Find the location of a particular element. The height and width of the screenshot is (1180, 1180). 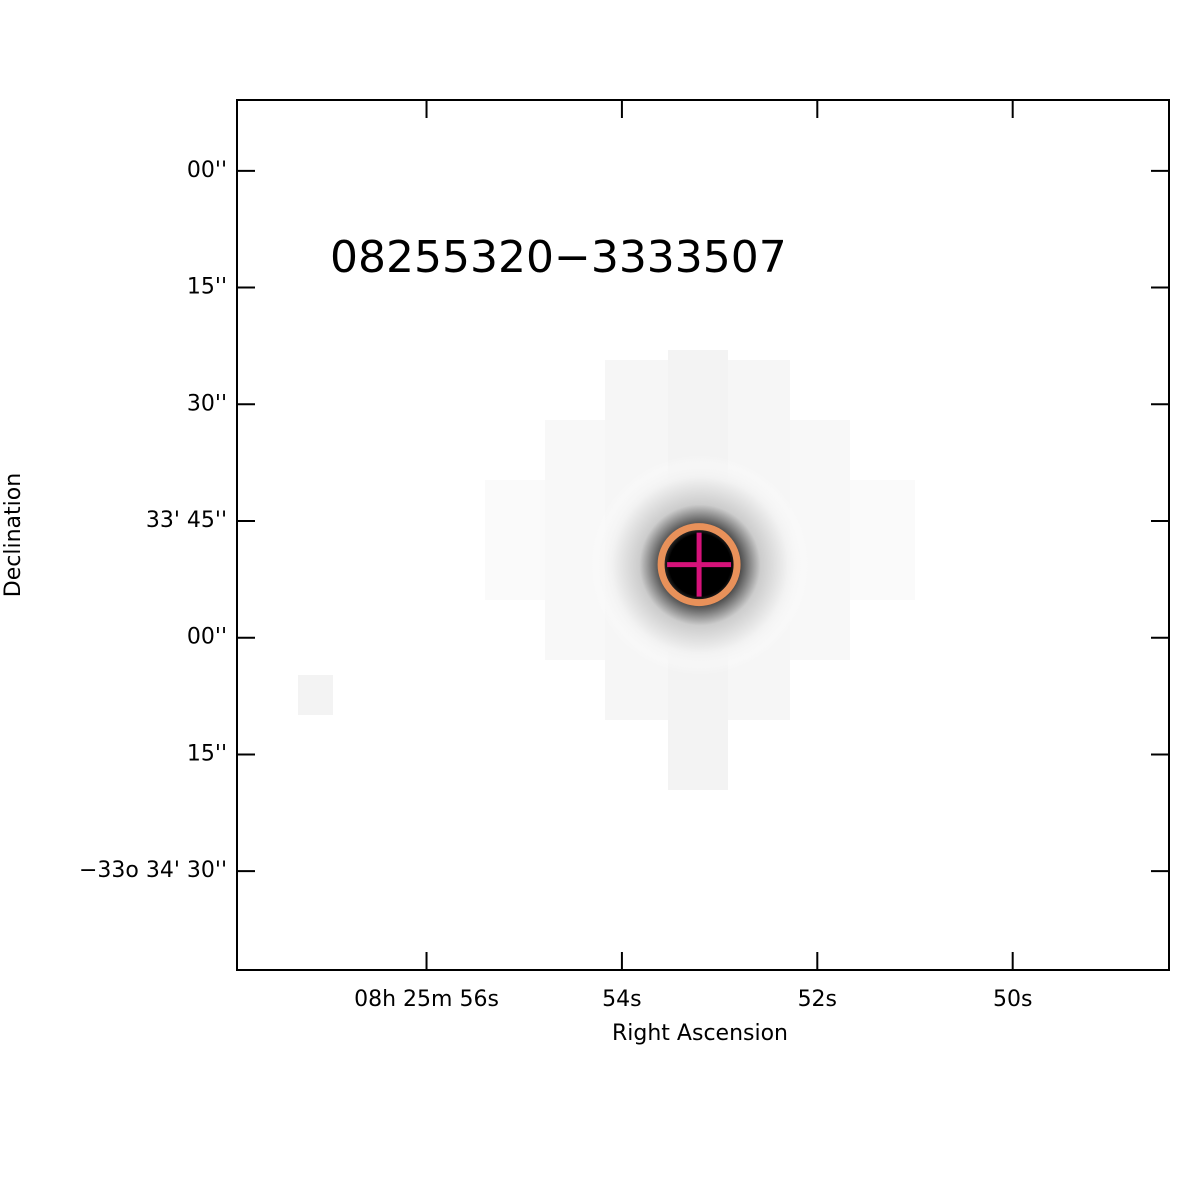

x-axis-label: Right Ascension is located at coordinates (700, 1033).